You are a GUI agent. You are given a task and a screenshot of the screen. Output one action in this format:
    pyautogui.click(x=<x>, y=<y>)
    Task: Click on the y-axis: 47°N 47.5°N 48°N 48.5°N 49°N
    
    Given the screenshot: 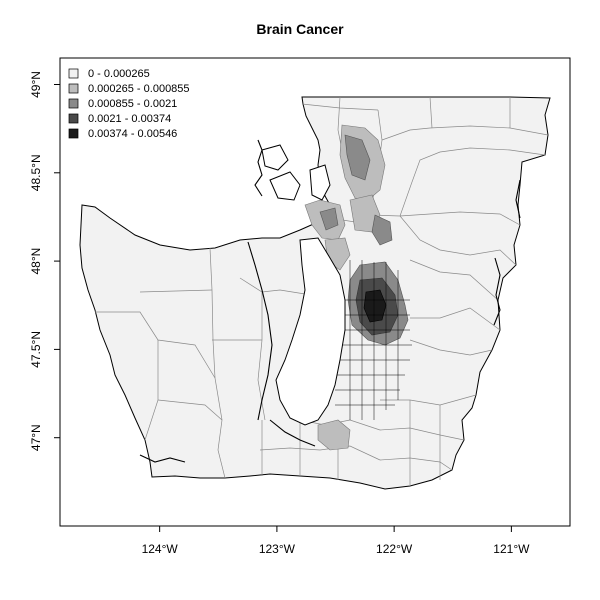 What is the action you would take?
    pyautogui.click(x=44, y=261)
    